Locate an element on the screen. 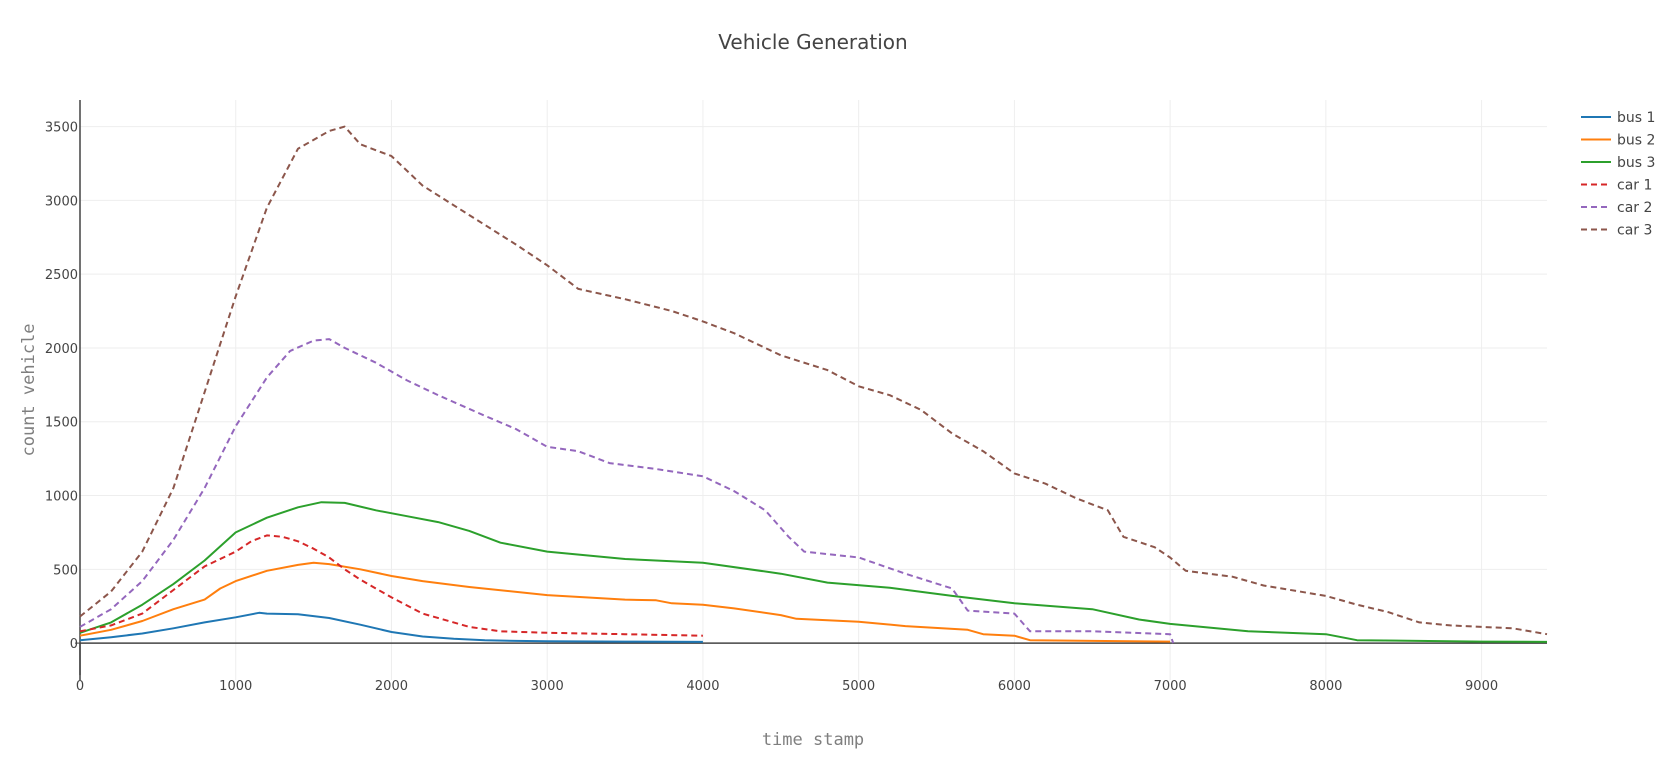  y-tick-label: 0 is located at coordinates (74, 644).